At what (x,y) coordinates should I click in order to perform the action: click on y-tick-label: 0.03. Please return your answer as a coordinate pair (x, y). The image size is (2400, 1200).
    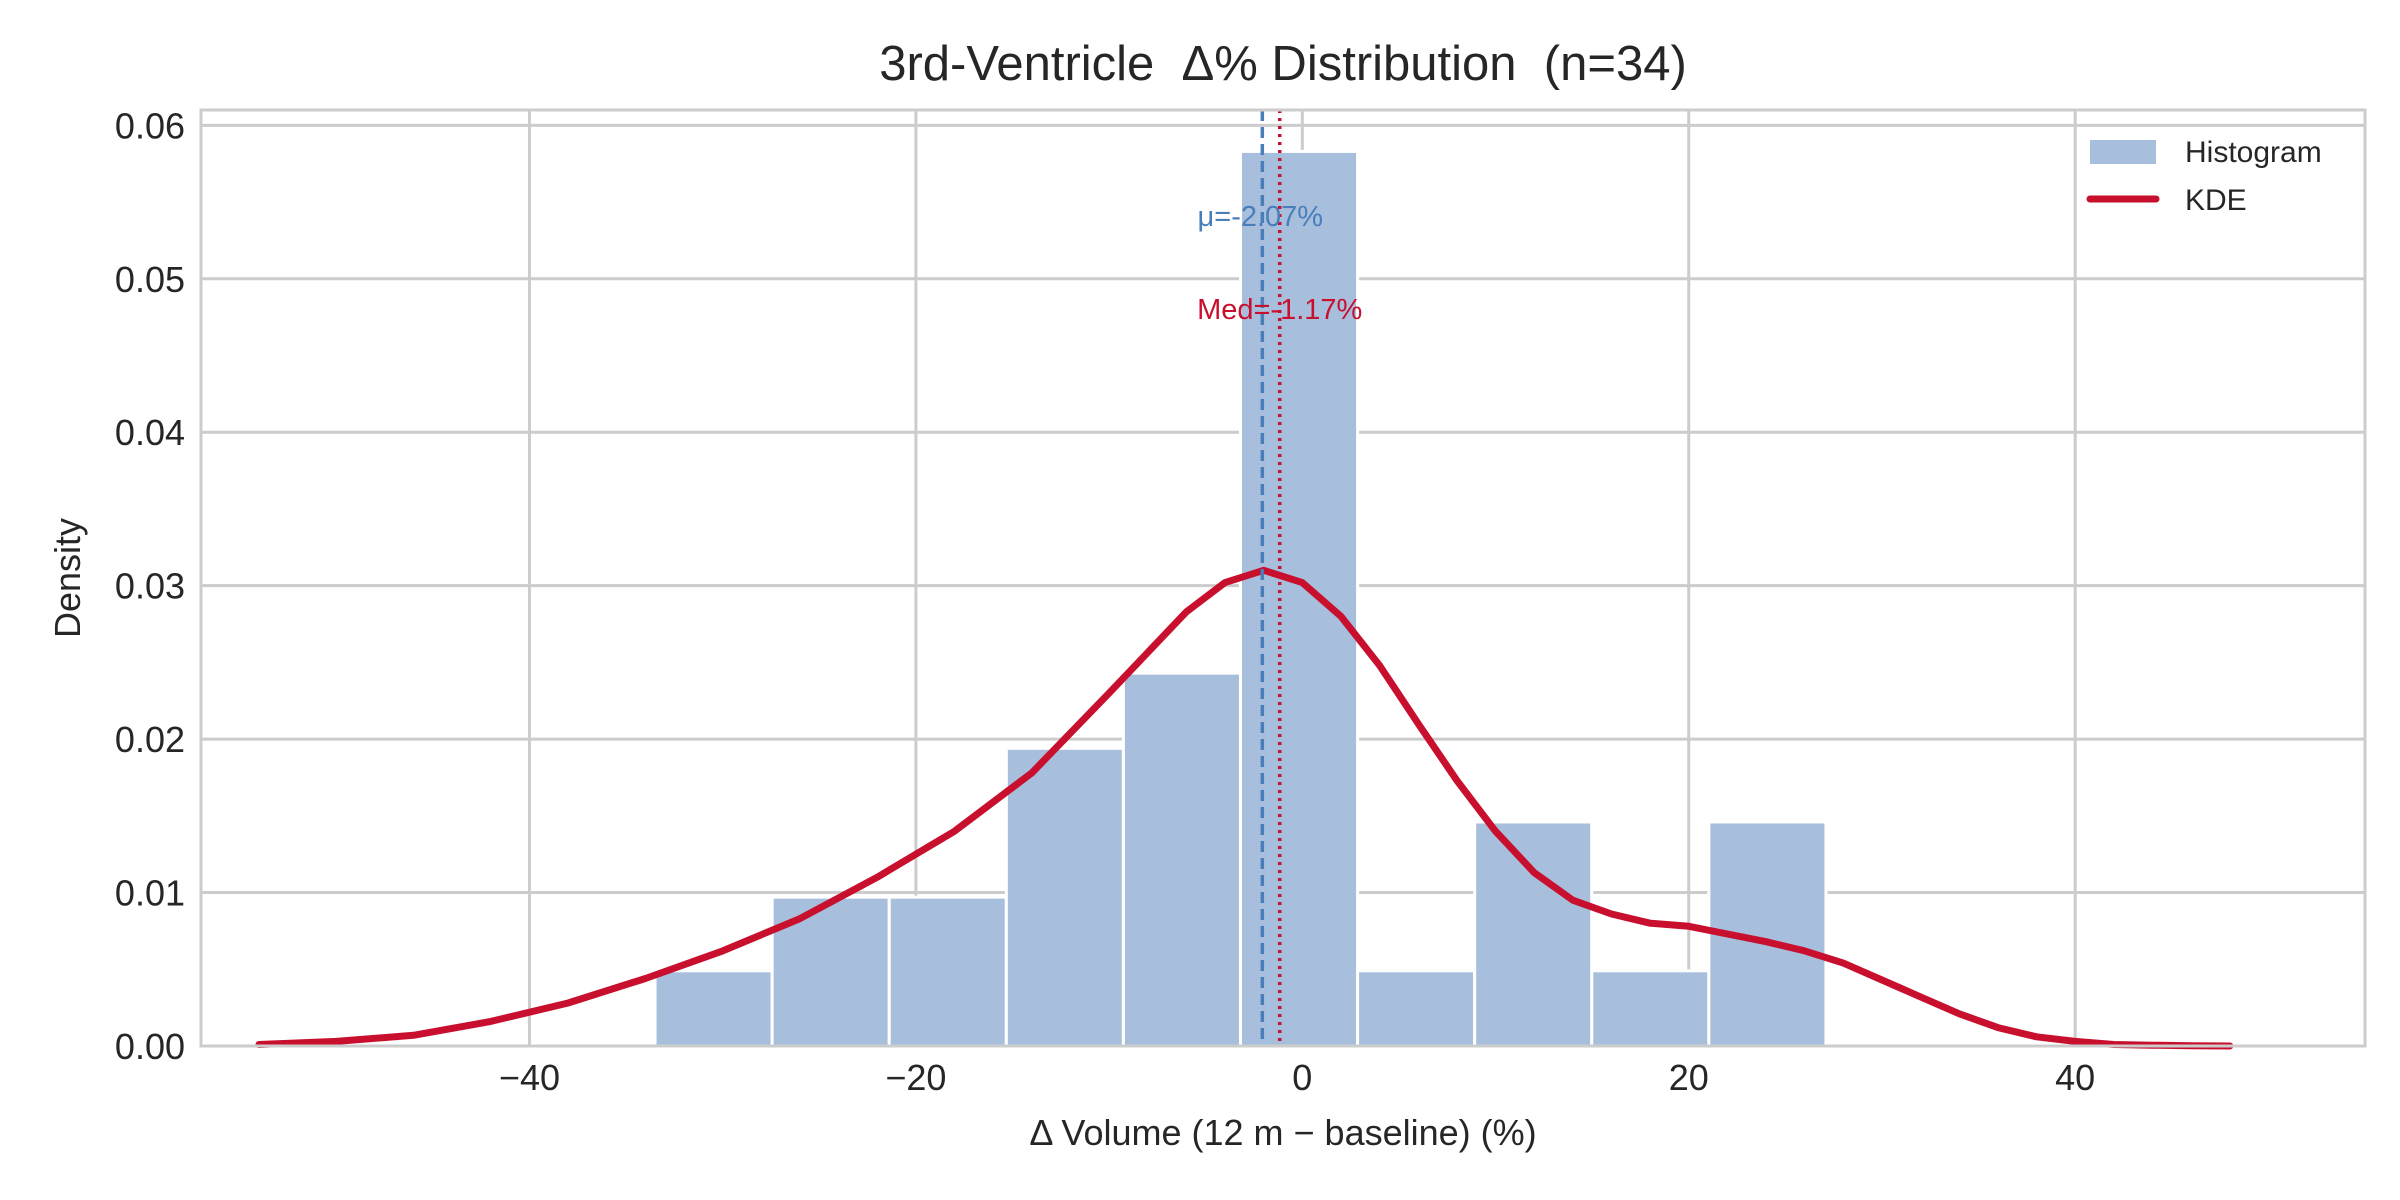
    Looking at the image, I should click on (150, 586).